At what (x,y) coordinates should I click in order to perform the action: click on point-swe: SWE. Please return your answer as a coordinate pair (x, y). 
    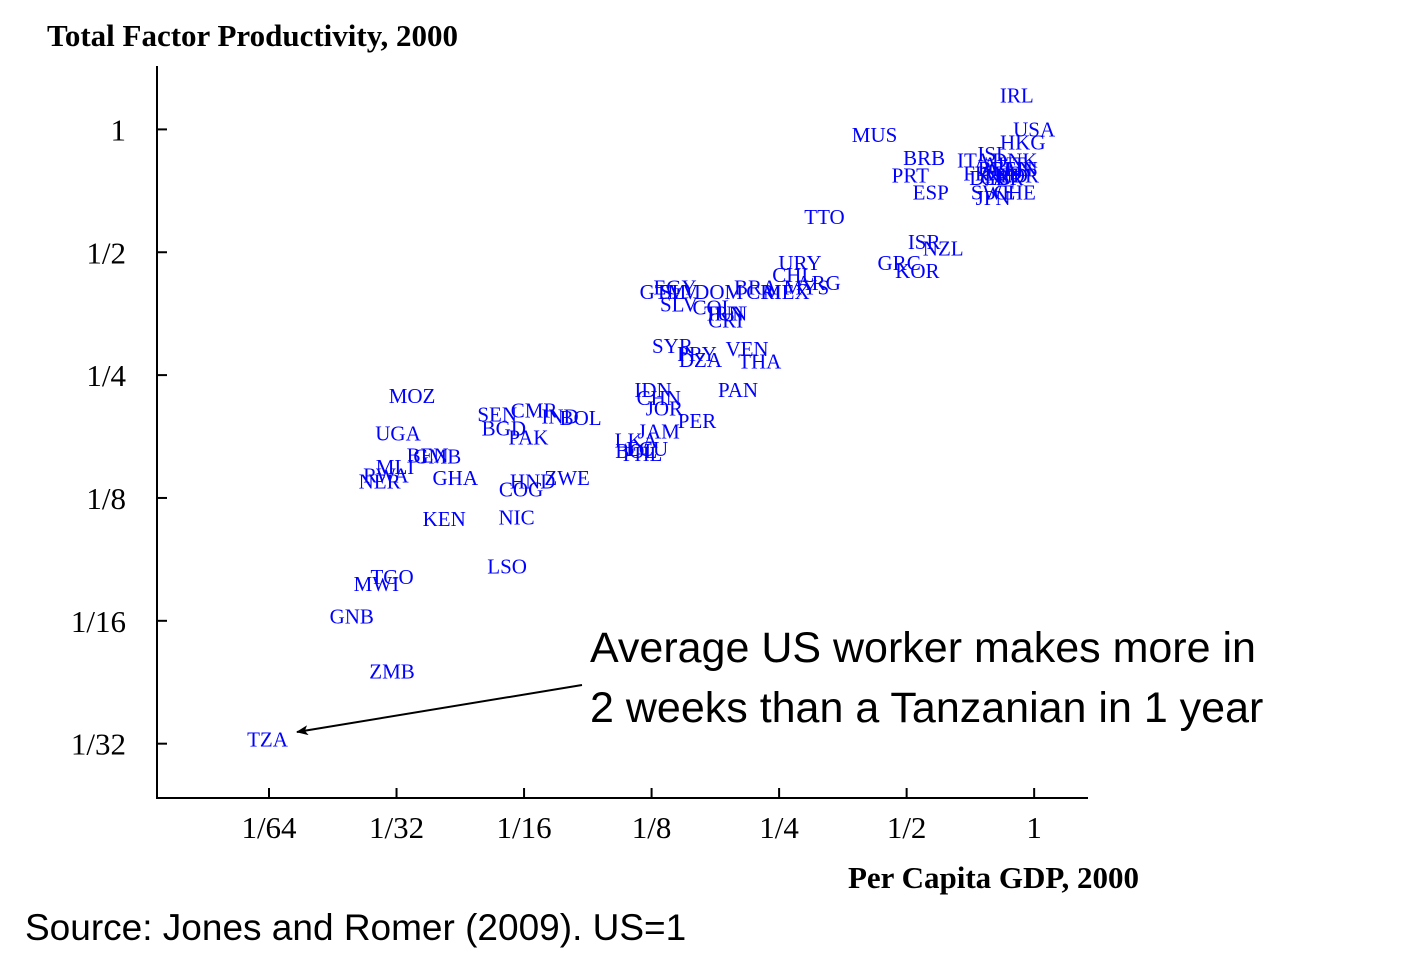
    Looking at the image, I should click on (993, 193).